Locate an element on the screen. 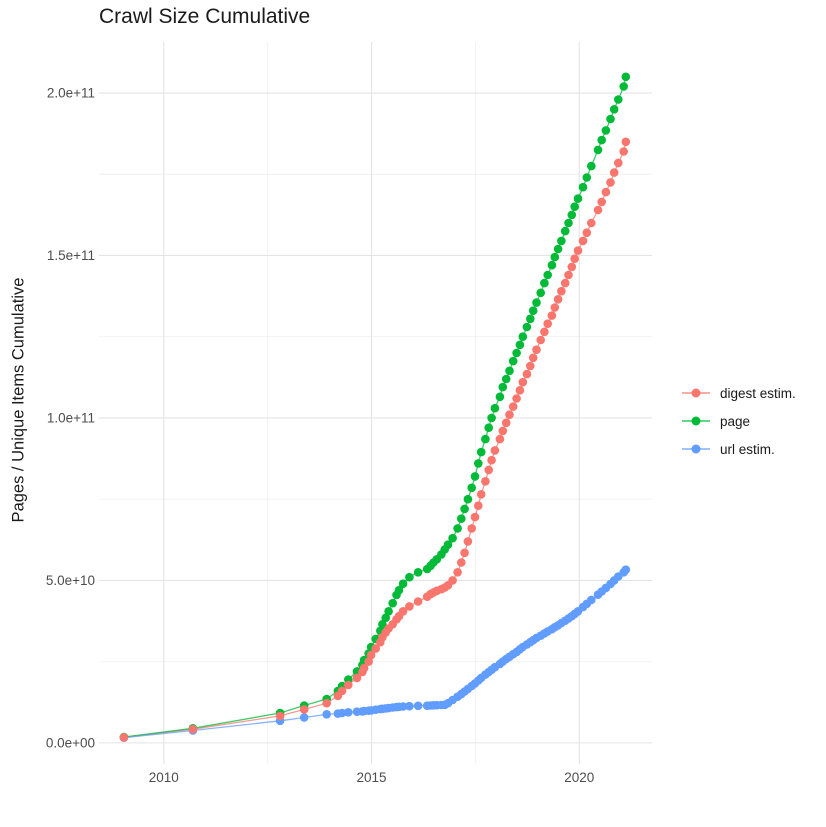  legend-key-url-estim-icon is located at coordinates (696, 449).